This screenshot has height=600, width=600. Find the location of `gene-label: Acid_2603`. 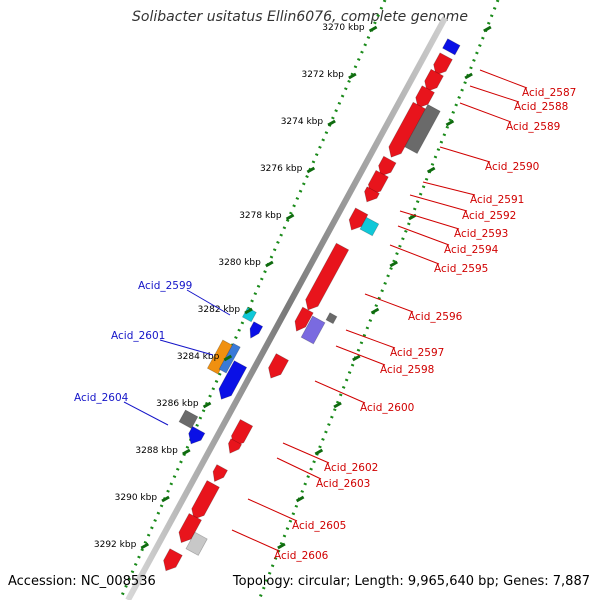

gene-label: Acid_2603 is located at coordinates (343, 484).